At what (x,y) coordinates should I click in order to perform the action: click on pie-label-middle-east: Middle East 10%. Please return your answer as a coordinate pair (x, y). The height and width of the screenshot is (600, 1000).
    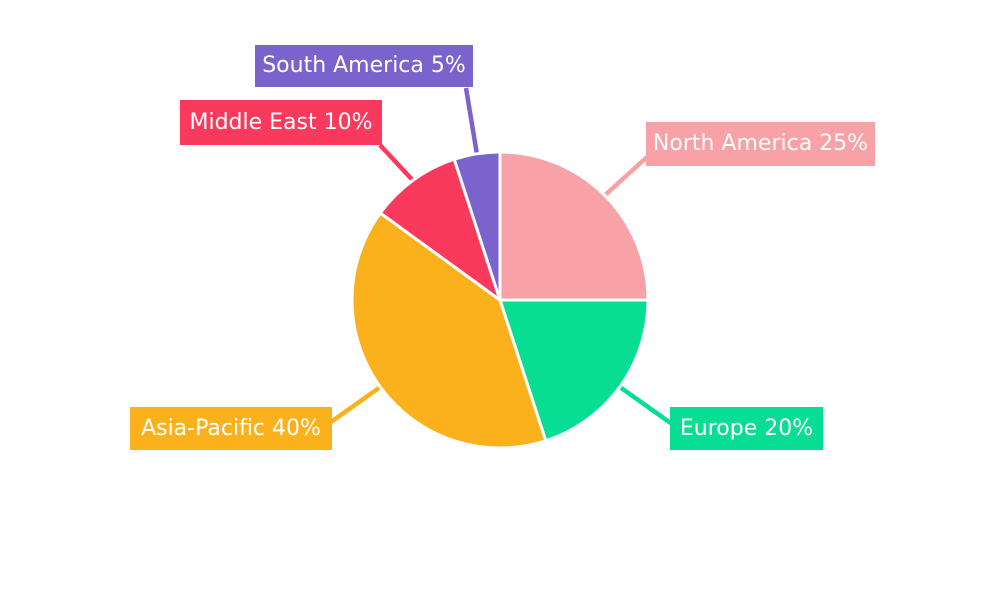
    Looking at the image, I should click on (281, 122).